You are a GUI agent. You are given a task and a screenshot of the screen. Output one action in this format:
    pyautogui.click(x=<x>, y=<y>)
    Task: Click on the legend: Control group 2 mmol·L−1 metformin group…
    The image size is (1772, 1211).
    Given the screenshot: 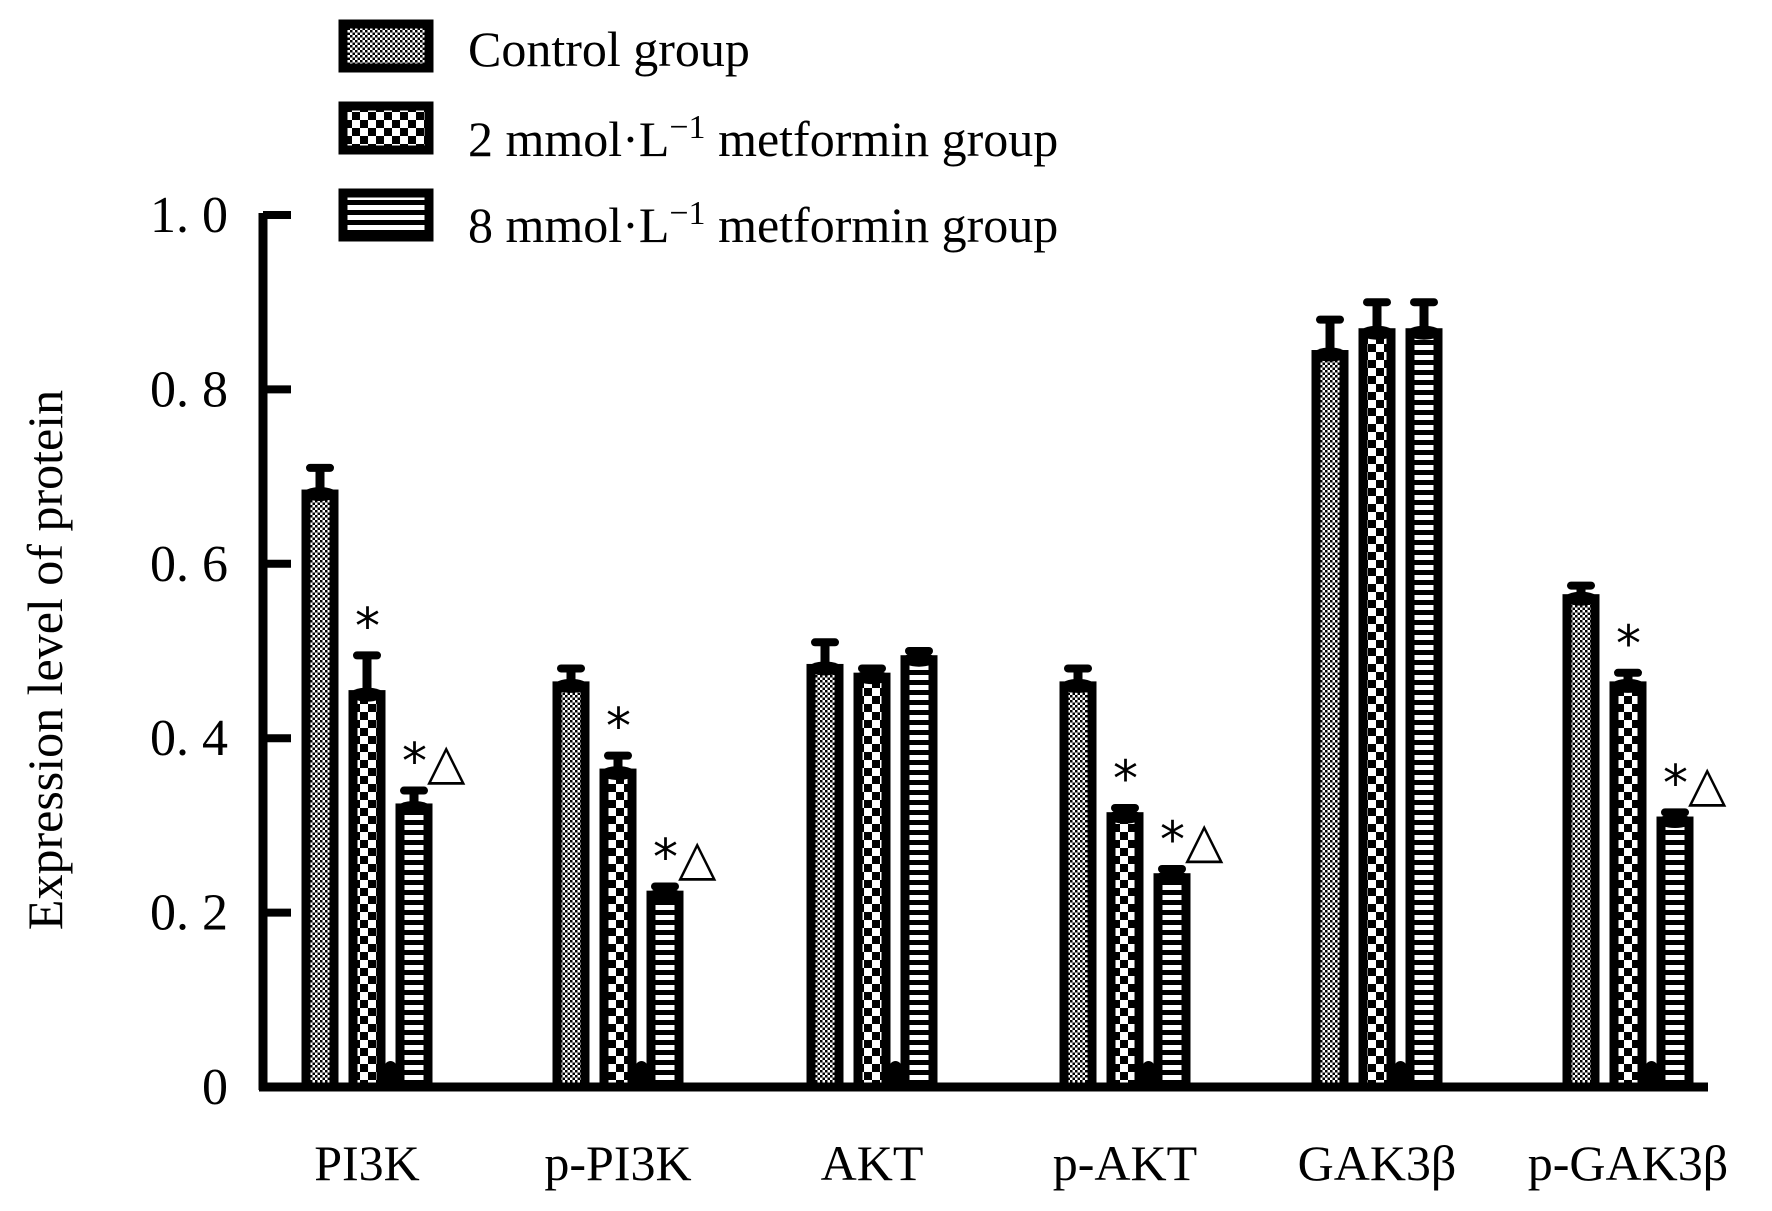 What is the action you would take?
    pyautogui.click(x=698, y=136)
    